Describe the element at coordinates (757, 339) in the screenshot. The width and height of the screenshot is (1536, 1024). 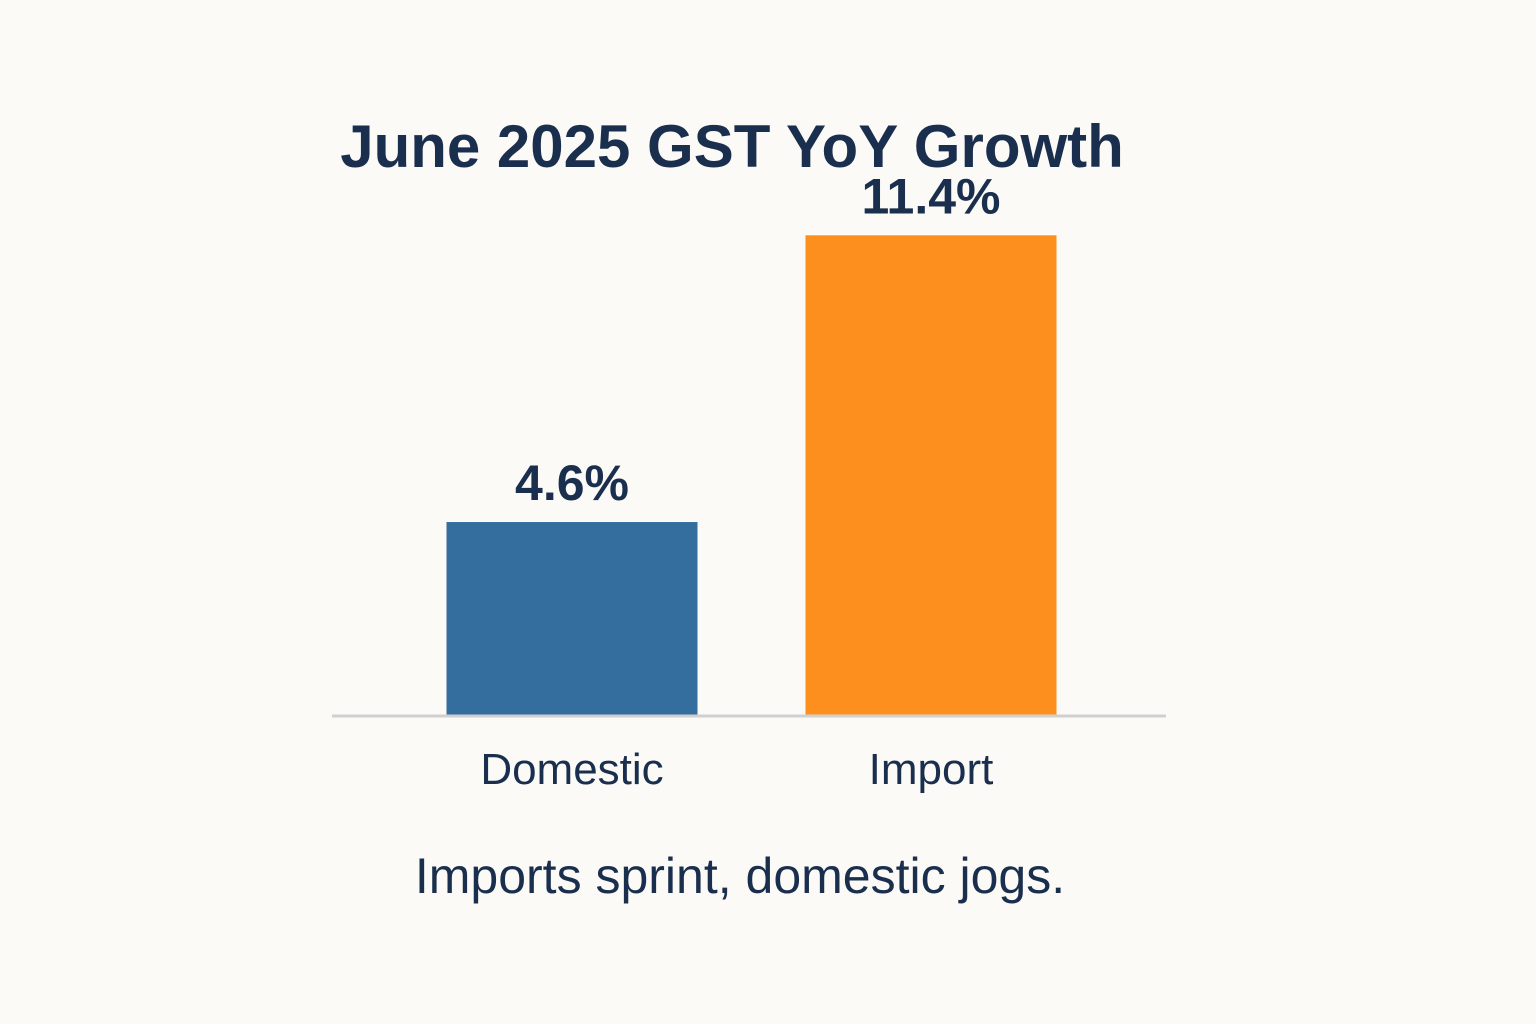
I see `value-labels-layer: 4.6% 11.4%` at that location.